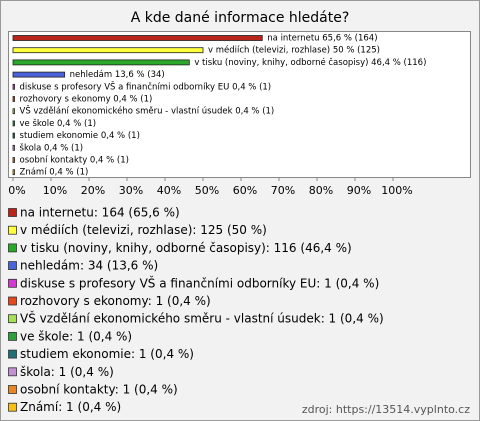 The height and width of the screenshot is (421, 480). I want to click on data-label: rozhovory s ekonomy 0,4 % (1), so click(86, 100).